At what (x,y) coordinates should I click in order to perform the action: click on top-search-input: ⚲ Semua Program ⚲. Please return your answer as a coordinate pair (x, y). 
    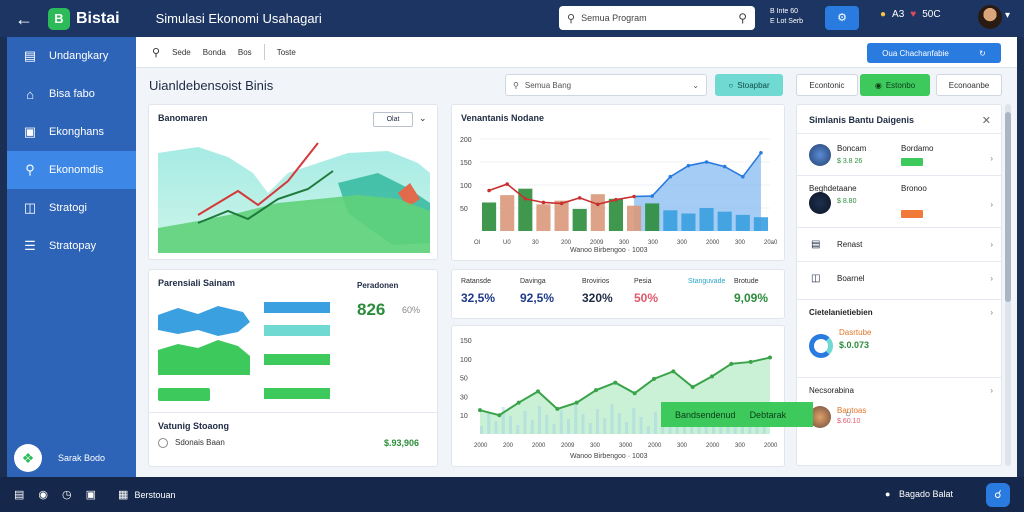
    Looking at the image, I should click on (657, 18).